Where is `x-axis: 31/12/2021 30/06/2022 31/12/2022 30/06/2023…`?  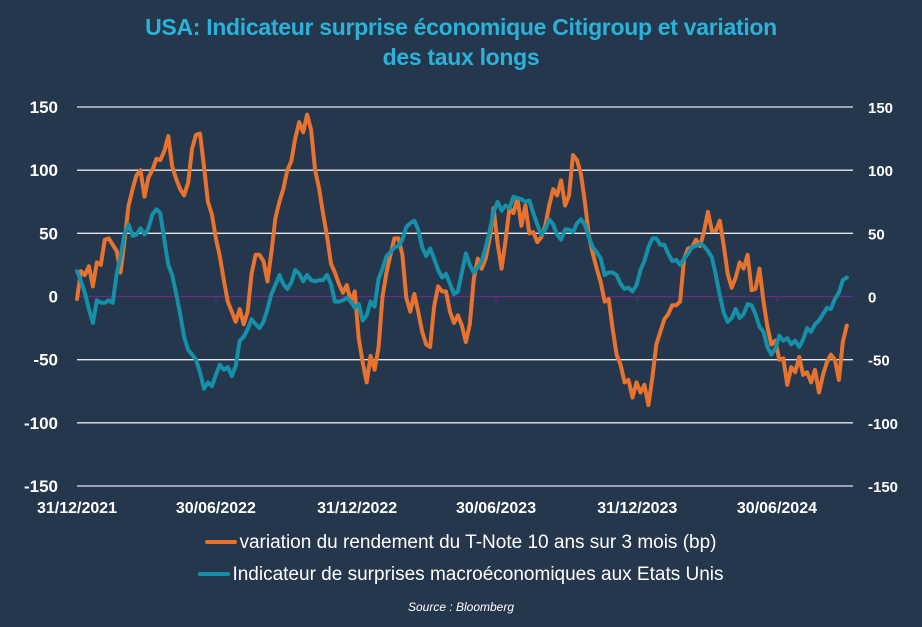 x-axis: 31/12/2021 30/06/2022 31/12/2022 30/06/2023… is located at coordinates (427, 508).